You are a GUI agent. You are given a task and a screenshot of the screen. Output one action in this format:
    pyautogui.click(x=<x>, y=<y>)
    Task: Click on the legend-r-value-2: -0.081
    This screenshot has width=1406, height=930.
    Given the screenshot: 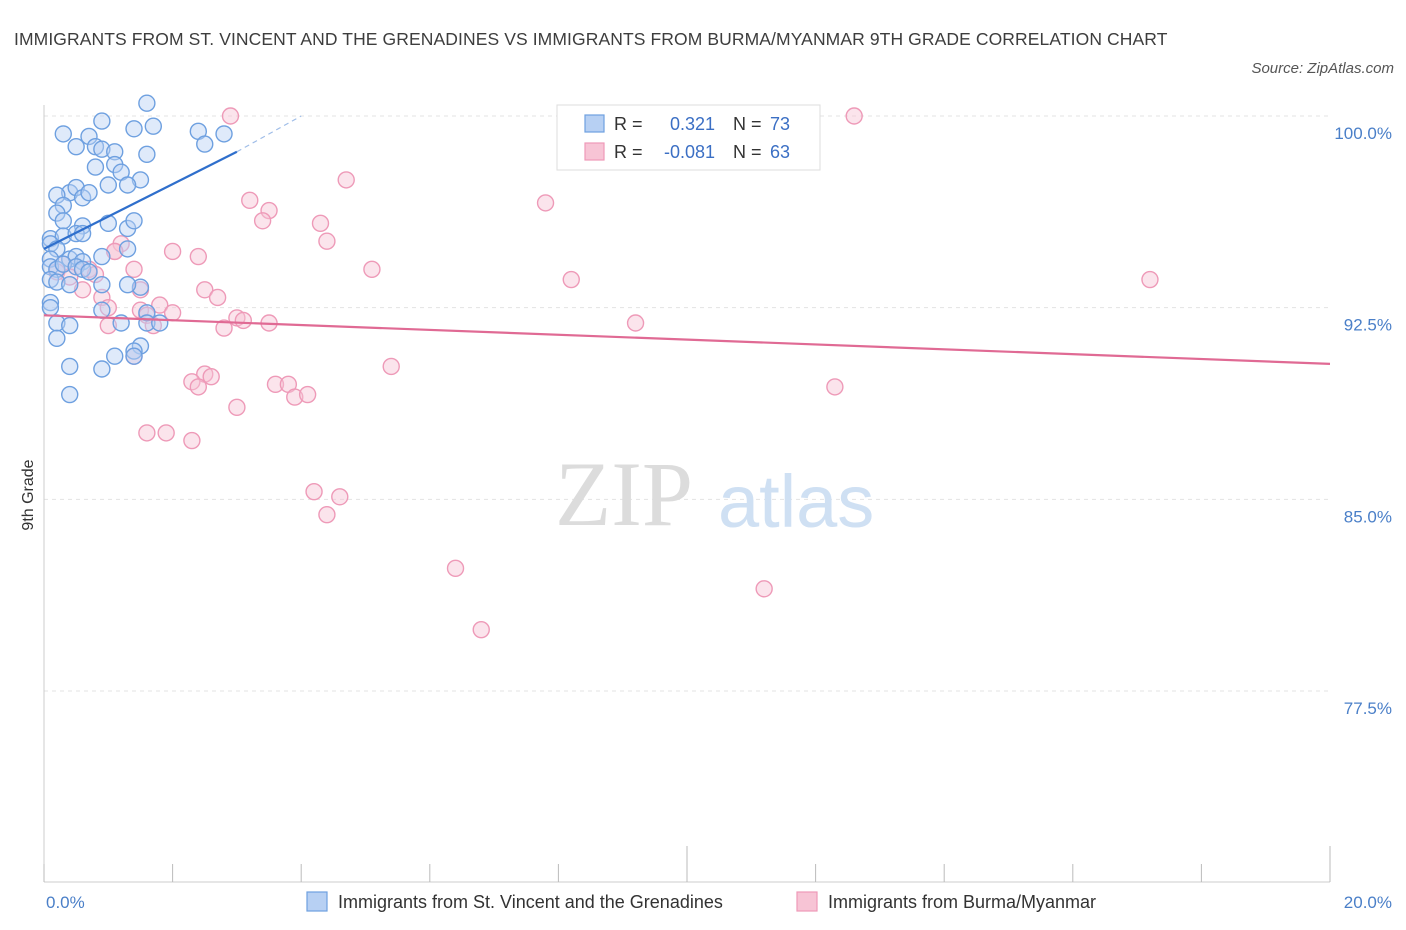 What is the action you would take?
    pyautogui.click(x=689, y=152)
    